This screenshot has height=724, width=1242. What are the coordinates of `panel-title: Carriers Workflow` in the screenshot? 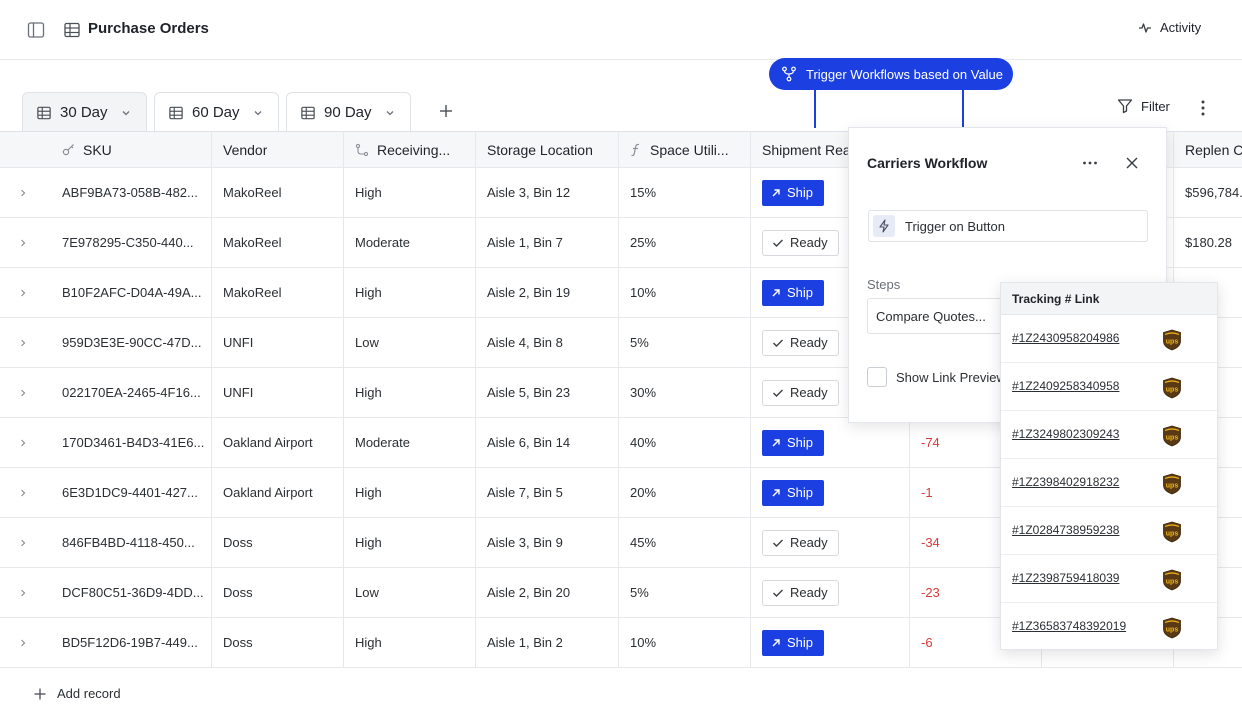 It's located at (927, 163).